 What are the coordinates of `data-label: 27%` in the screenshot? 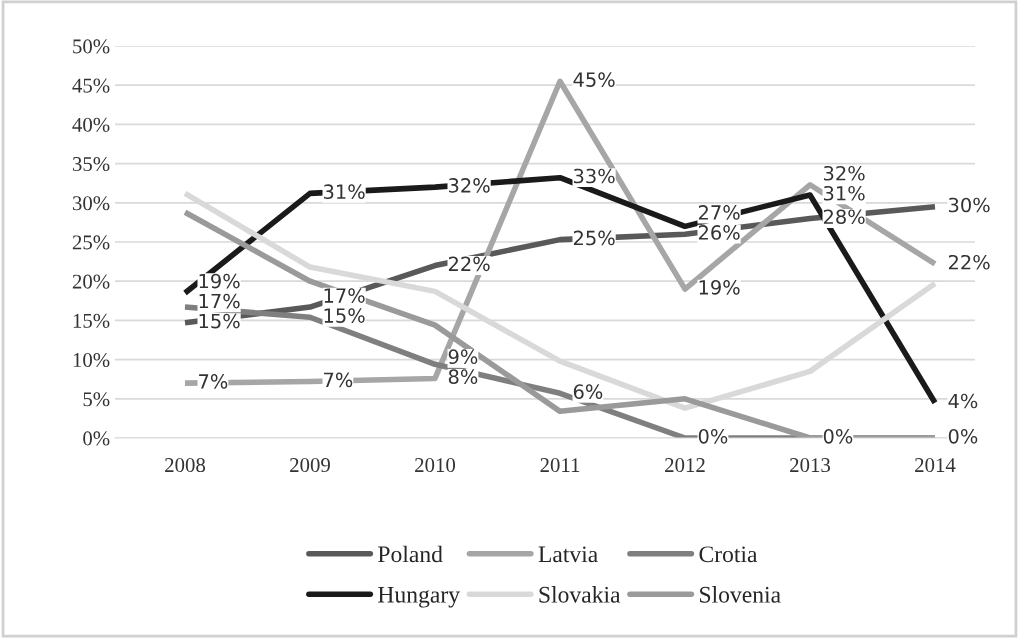 It's located at (719, 212).